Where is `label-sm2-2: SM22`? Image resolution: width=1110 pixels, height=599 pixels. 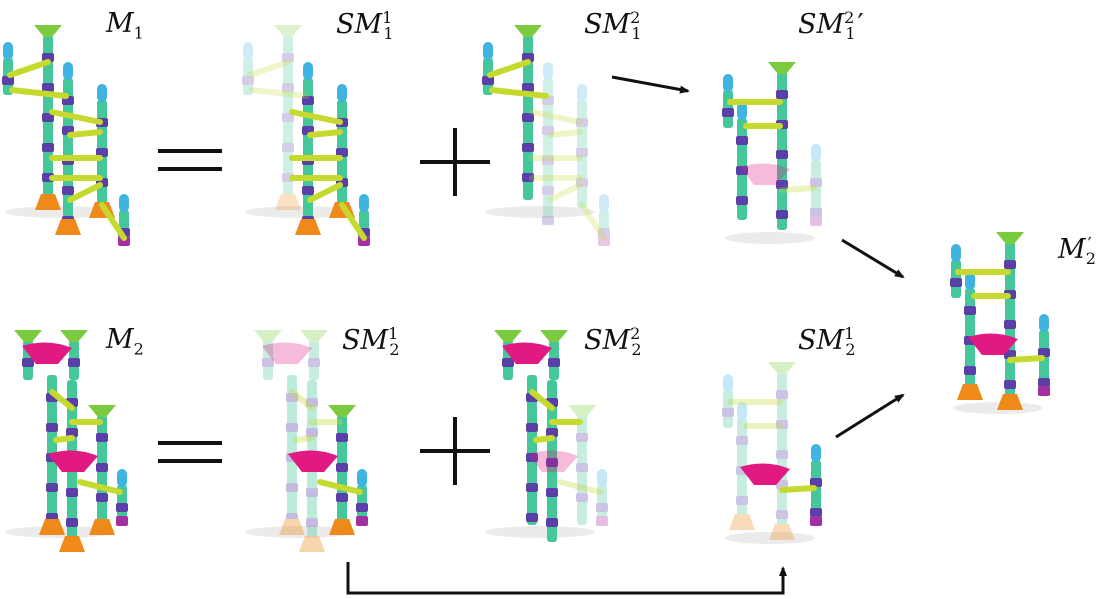
label-sm2-2: SM22 is located at coordinates (613, 342).